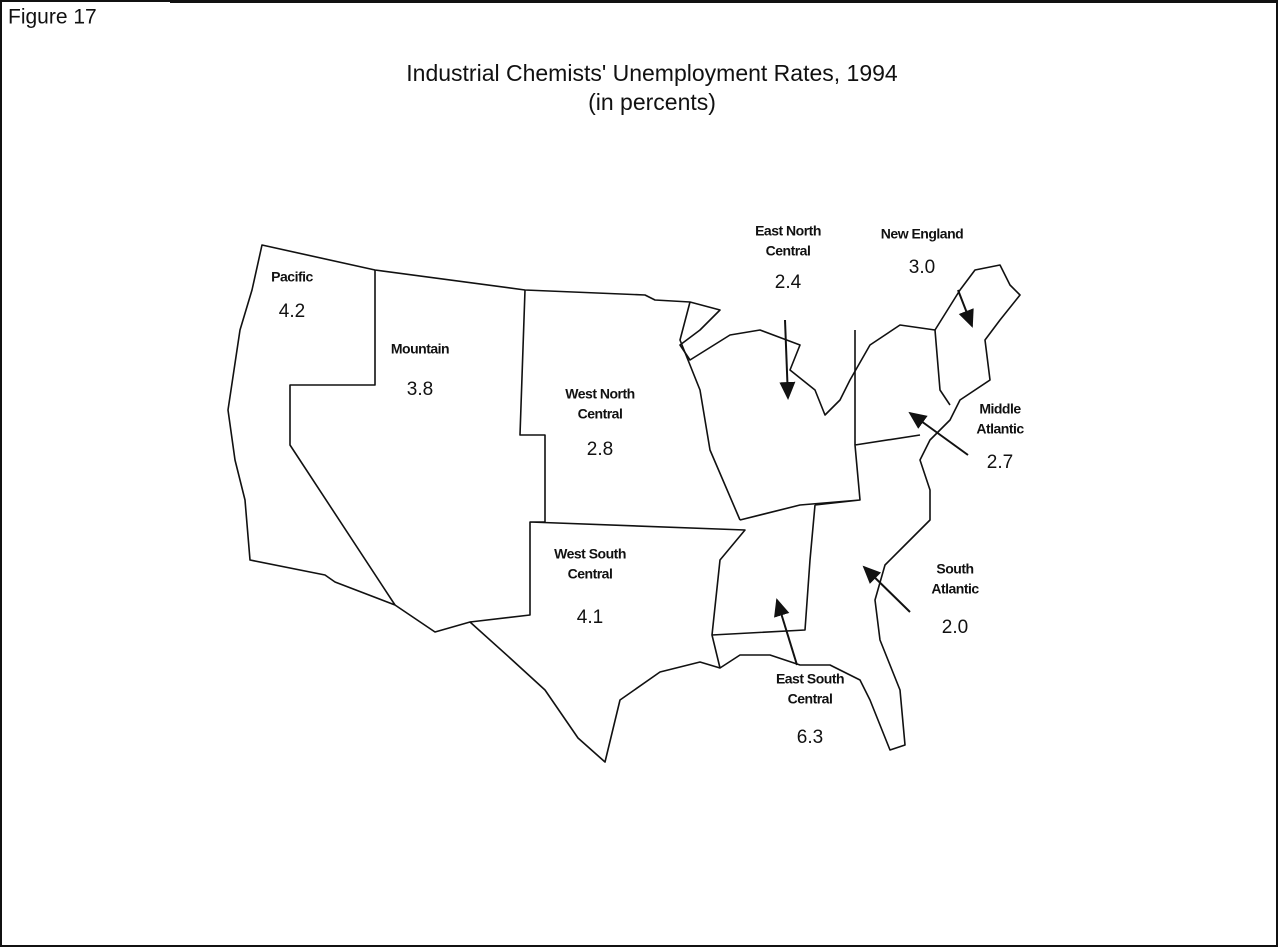 The width and height of the screenshot is (1279, 948). What do you see at coordinates (600, 449) in the screenshot?
I see `region-value: 2.8` at bounding box center [600, 449].